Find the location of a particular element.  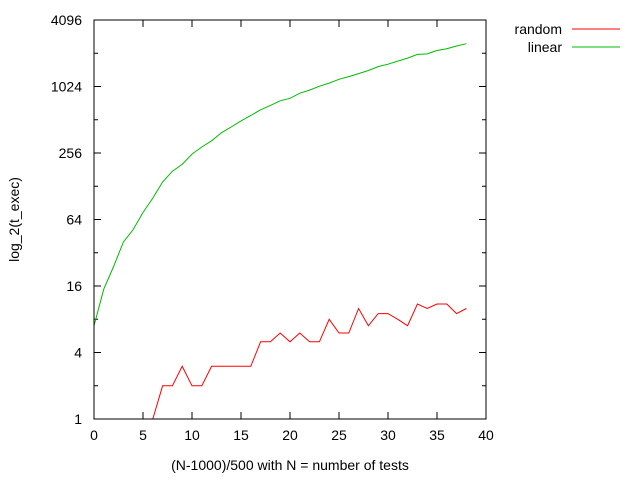

y-tick-label: 4 is located at coordinates (78, 353).